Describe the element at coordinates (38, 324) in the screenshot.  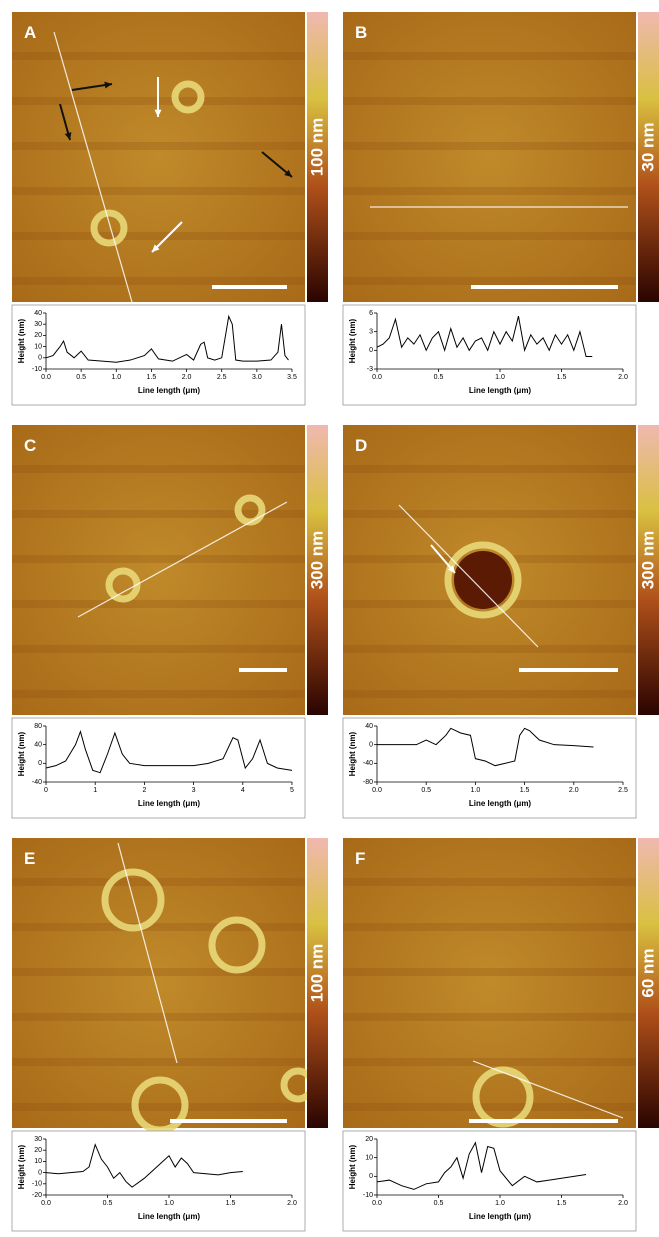
I see `y-tick-label: 30` at that location.